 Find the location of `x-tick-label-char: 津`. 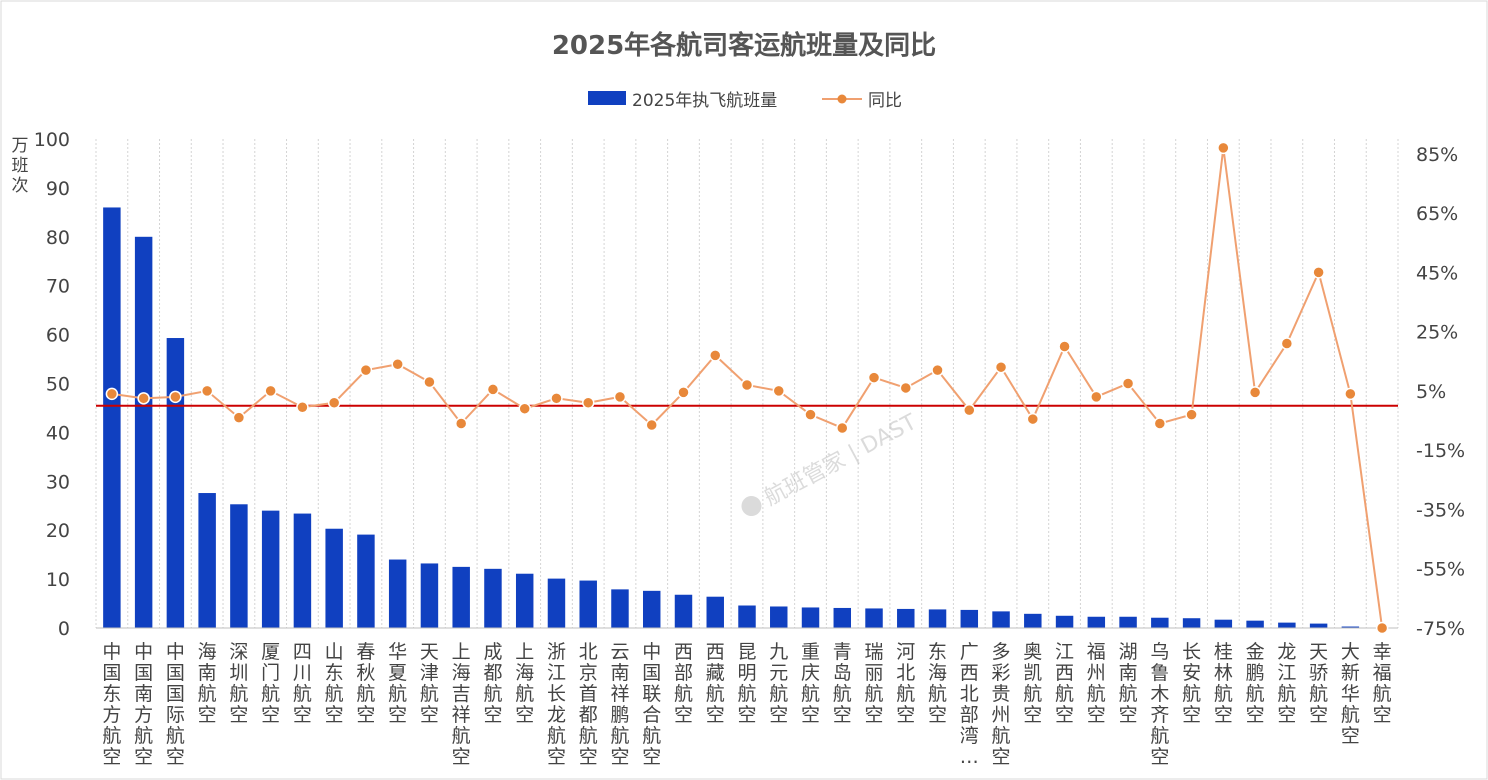

x-tick-label-char: 津 is located at coordinates (429, 673).